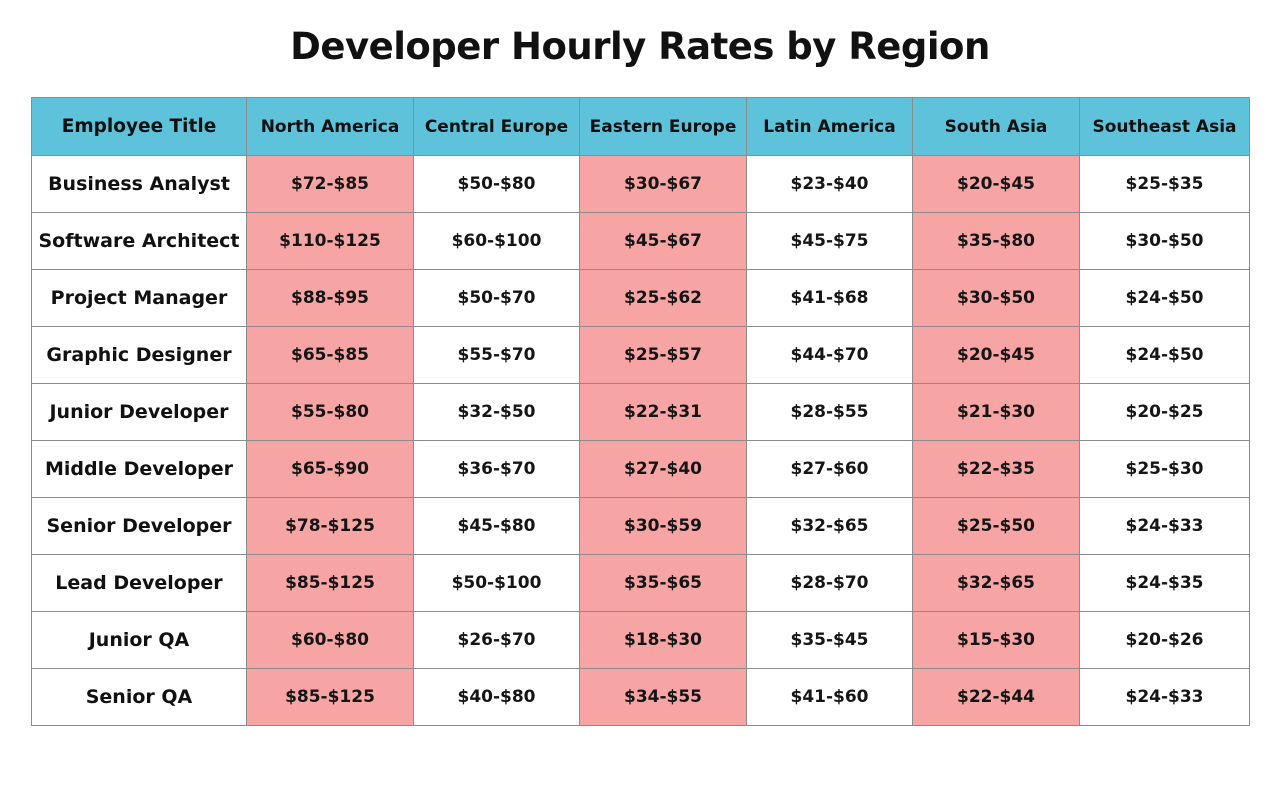 This screenshot has height=790, width=1280. What do you see at coordinates (139, 241) in the screenshot?
I see `row-title-software-architect: Software Architect` at bounding box center [139, 241].